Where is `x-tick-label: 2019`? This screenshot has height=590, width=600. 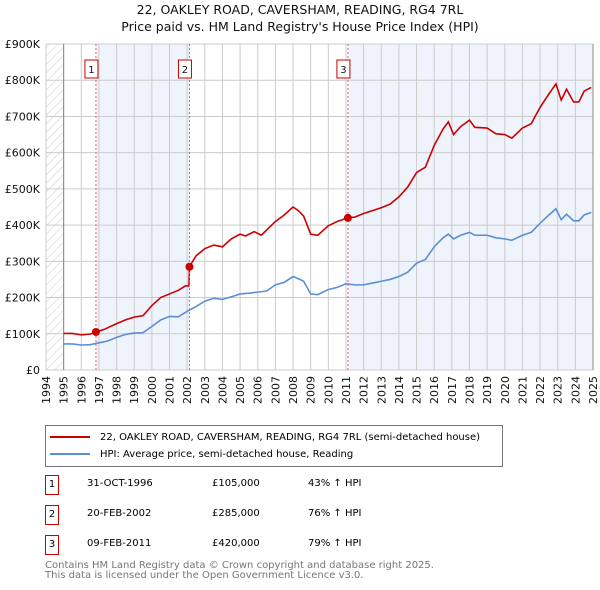 x-tick-label: 2019 is located at coordinates (487, 390).